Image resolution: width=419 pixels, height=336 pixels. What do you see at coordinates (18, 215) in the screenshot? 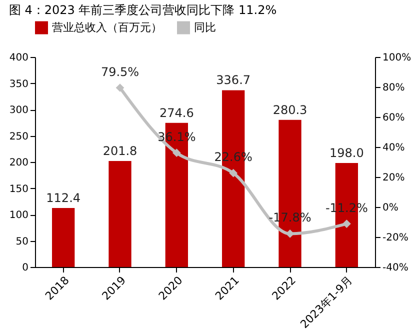
I see `y-tick-label: 100` at bounding box center [18, 215].